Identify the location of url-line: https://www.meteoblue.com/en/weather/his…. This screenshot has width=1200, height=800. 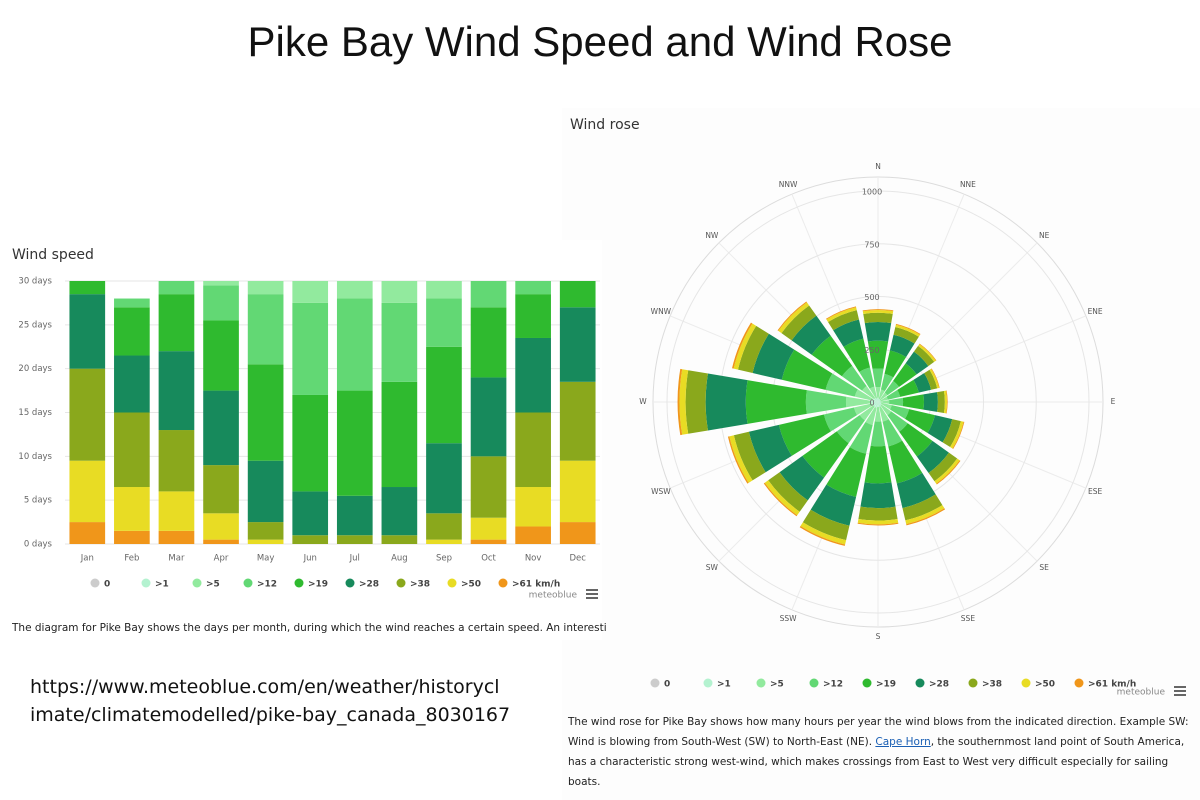
(265, 687).